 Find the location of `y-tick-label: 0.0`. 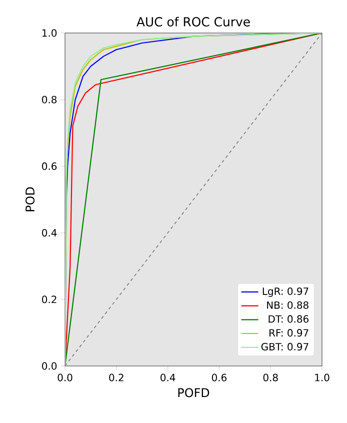

y-tick-label: 0.0 is located at coordinates (49, 366).